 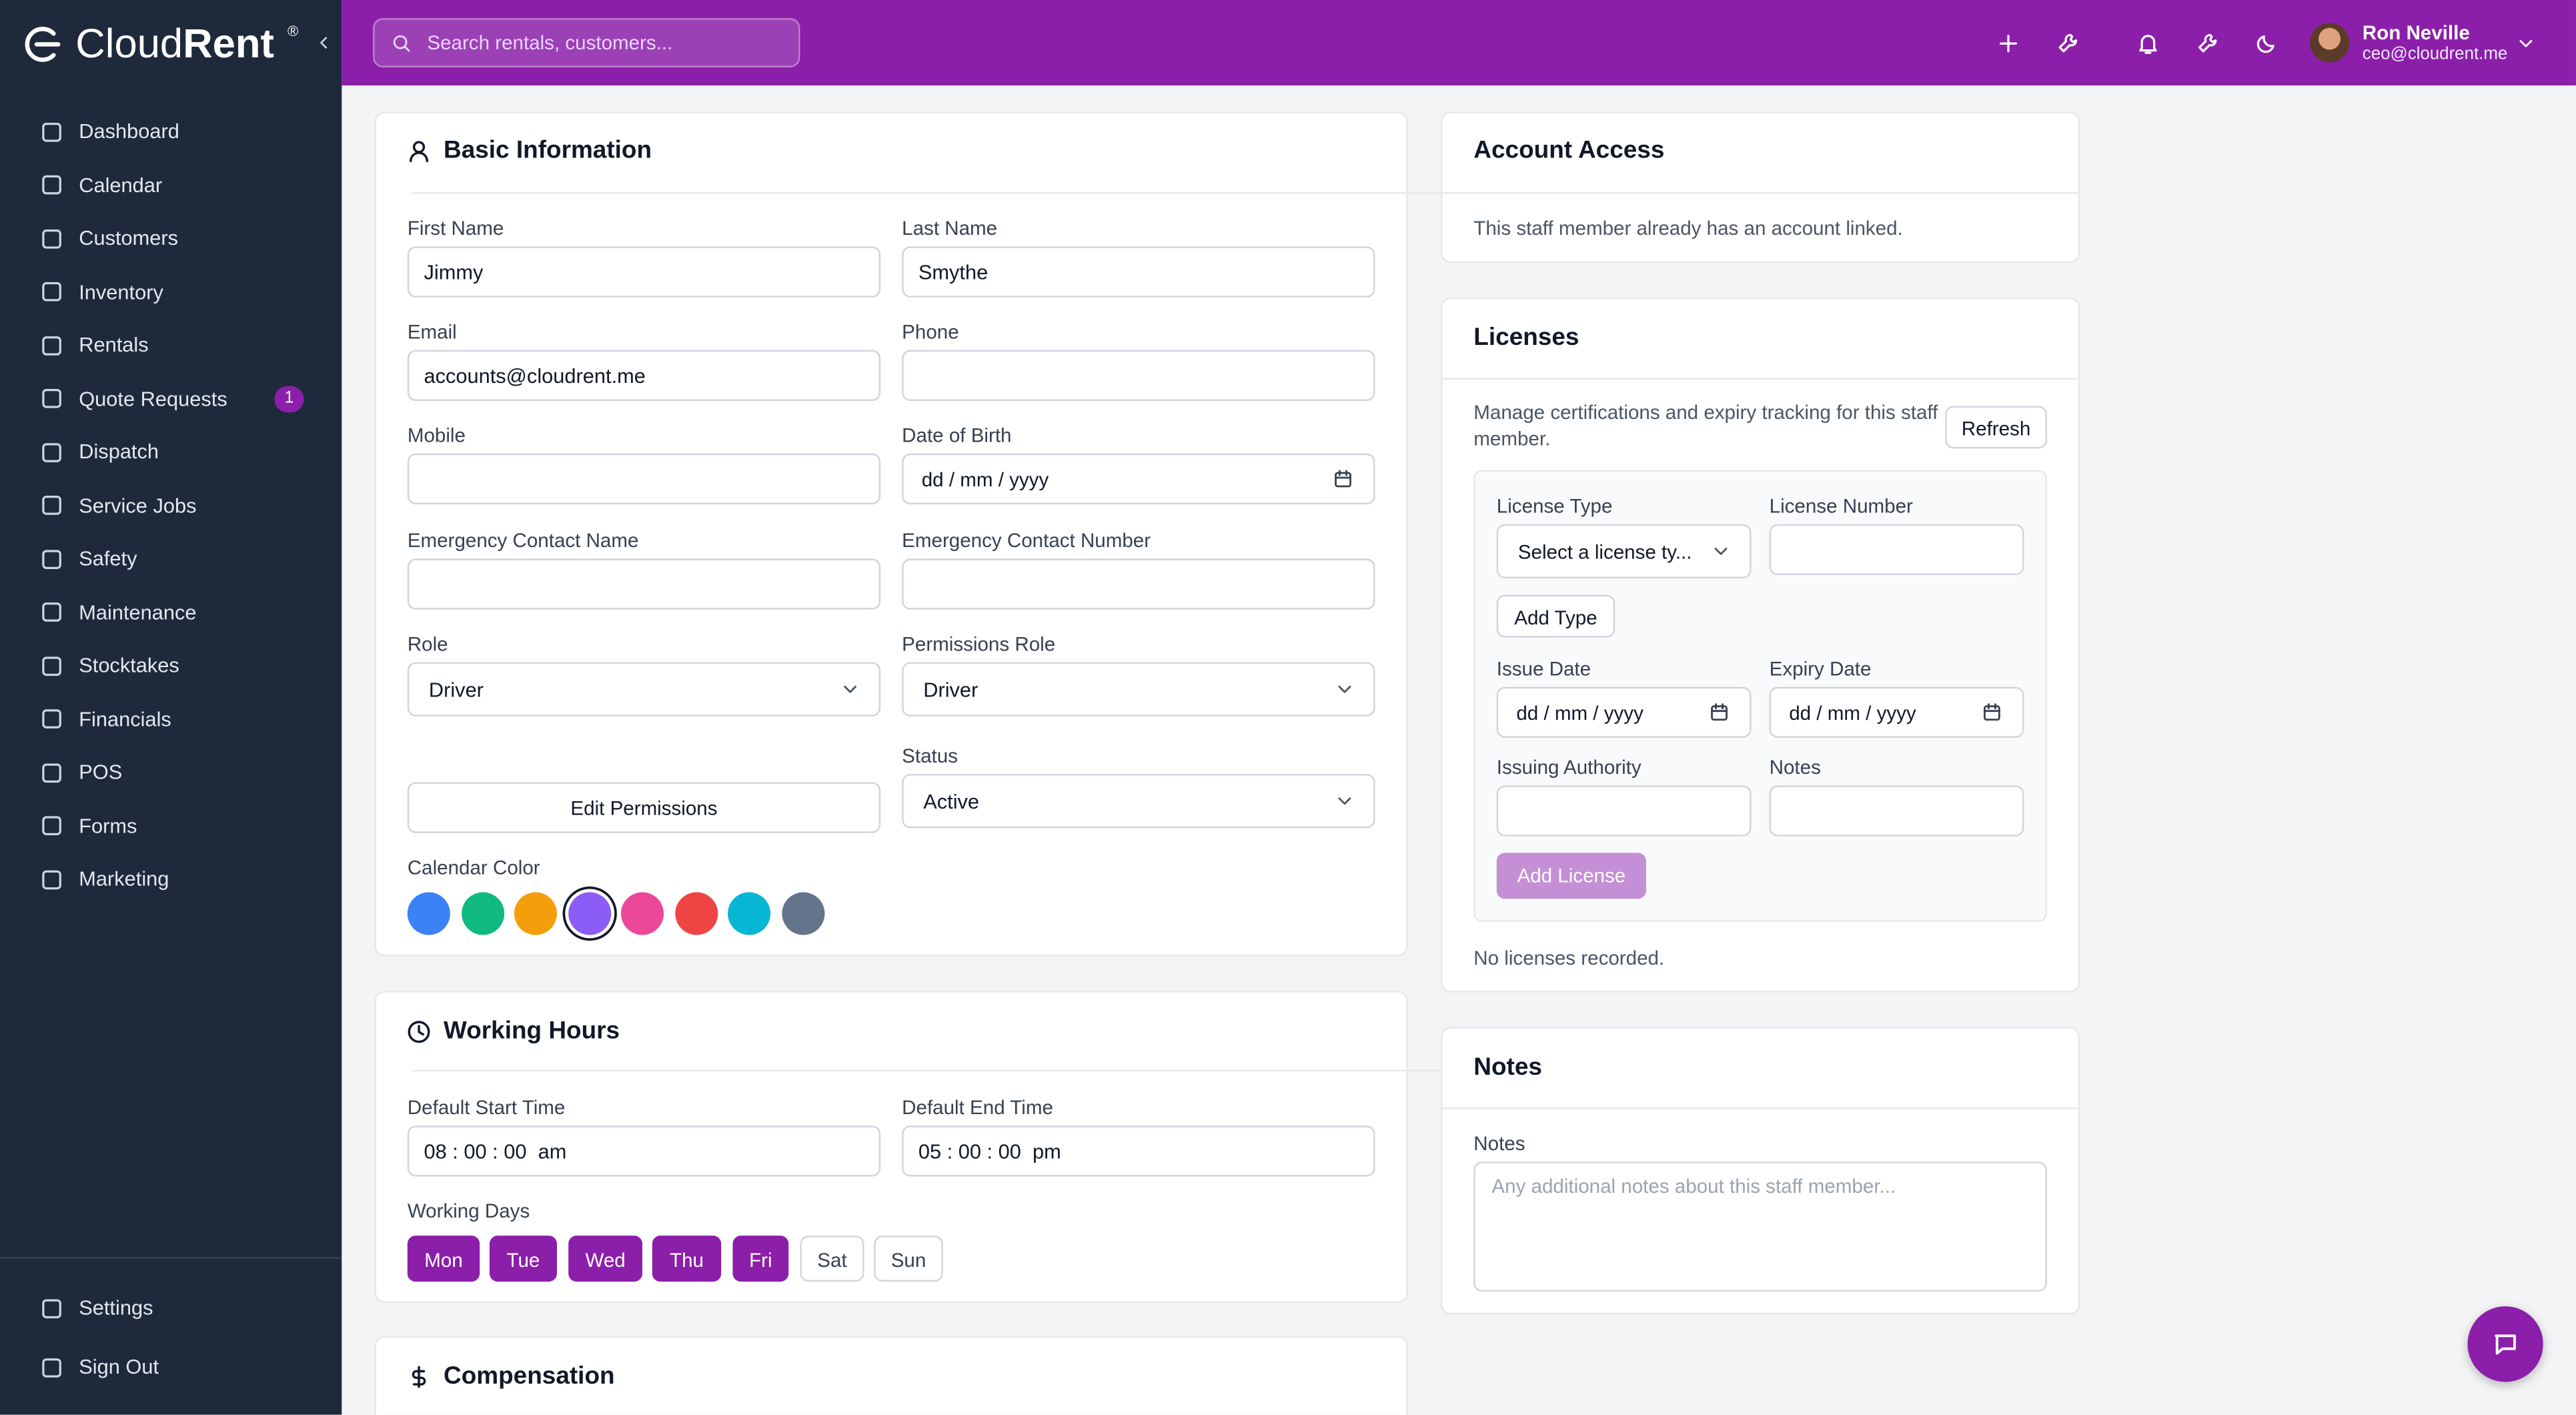 I want to click on button: Sat, so click(x=832, y=1259).